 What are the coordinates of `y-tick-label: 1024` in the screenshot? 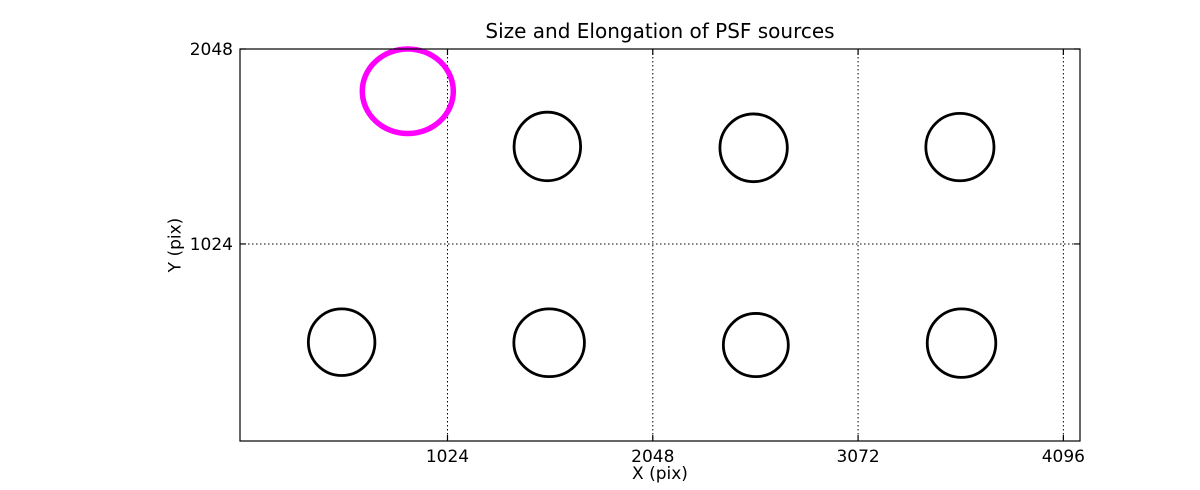 It's located at (211, 245).